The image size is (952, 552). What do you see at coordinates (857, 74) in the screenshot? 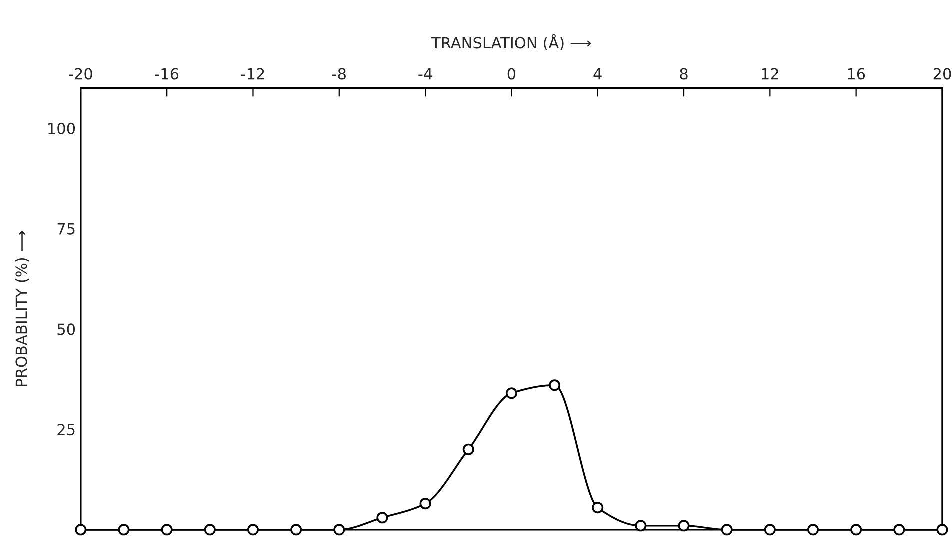
I see `x-tick-label: 16` at bounding box center [857, 74].